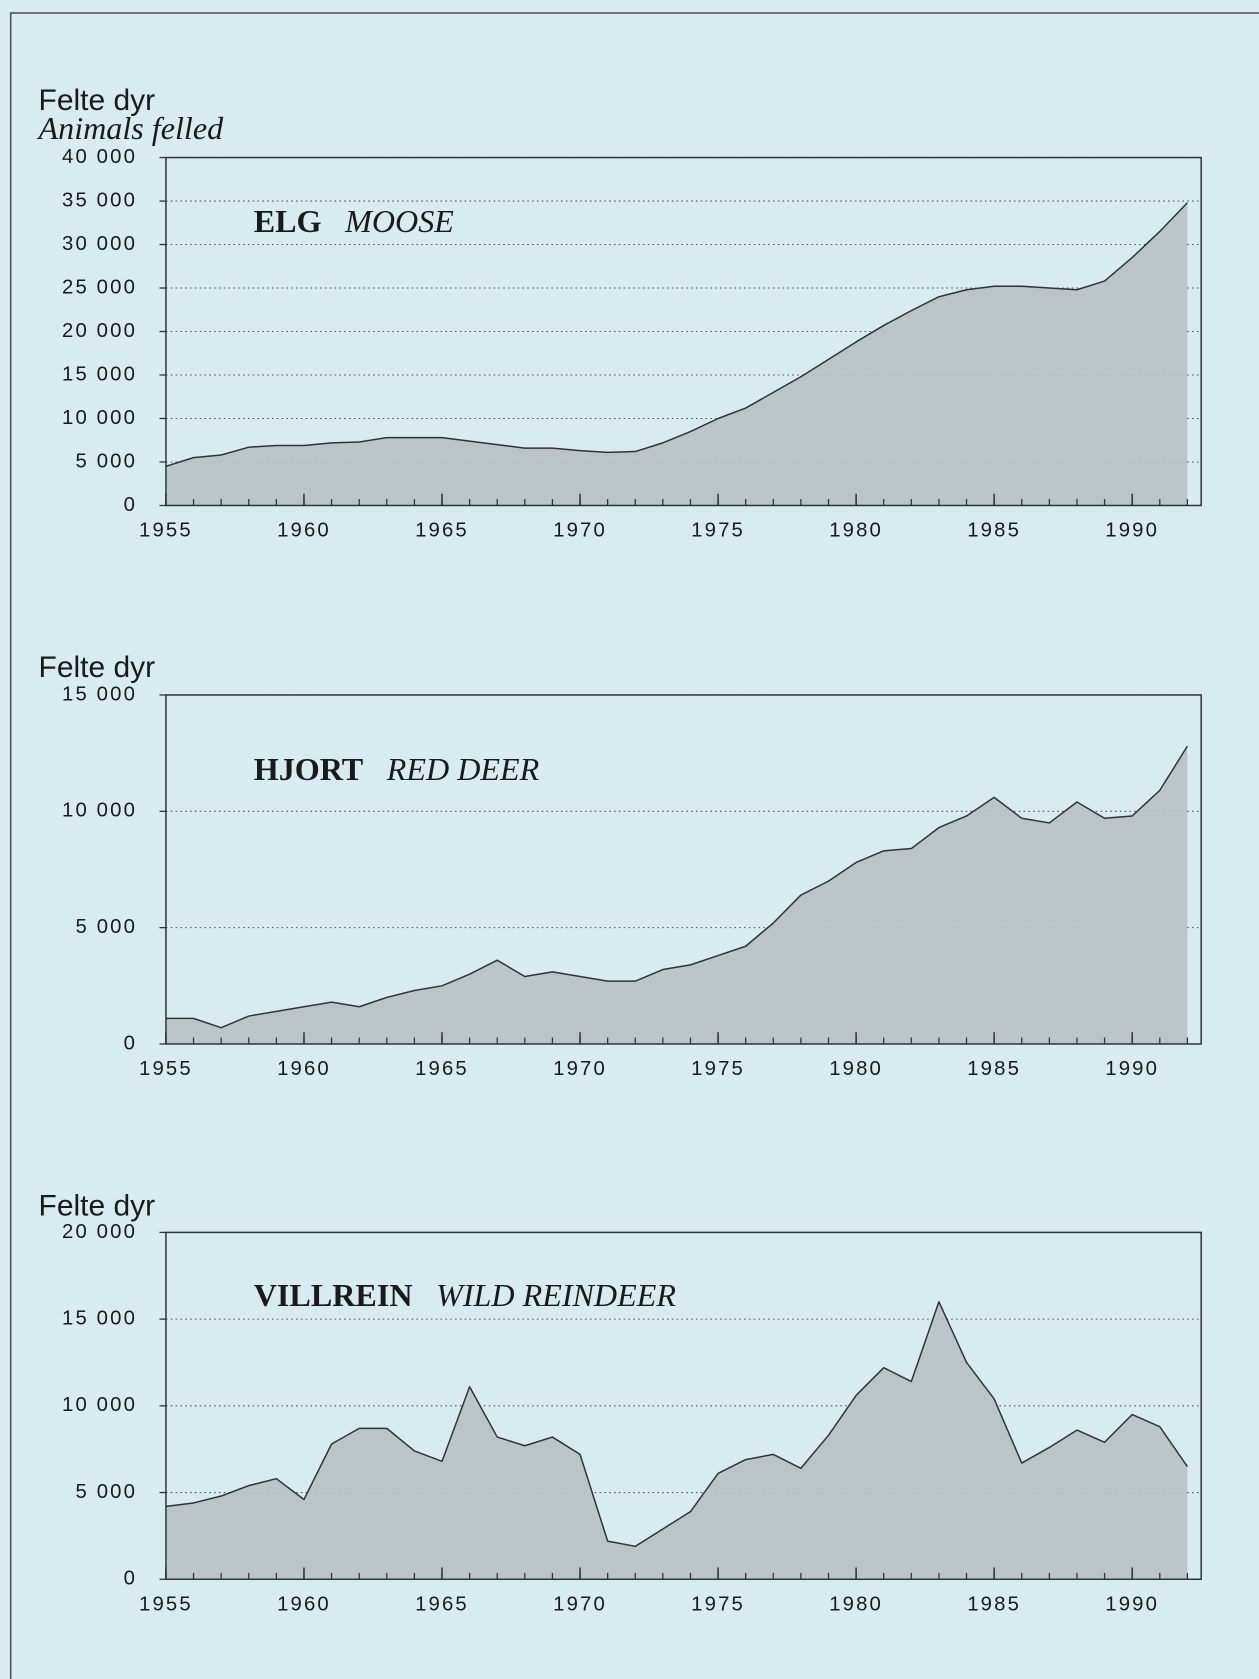  Describe the element at coordinates (399, 221) in the screenshot. I see `title-english: MOOSE` at that location.